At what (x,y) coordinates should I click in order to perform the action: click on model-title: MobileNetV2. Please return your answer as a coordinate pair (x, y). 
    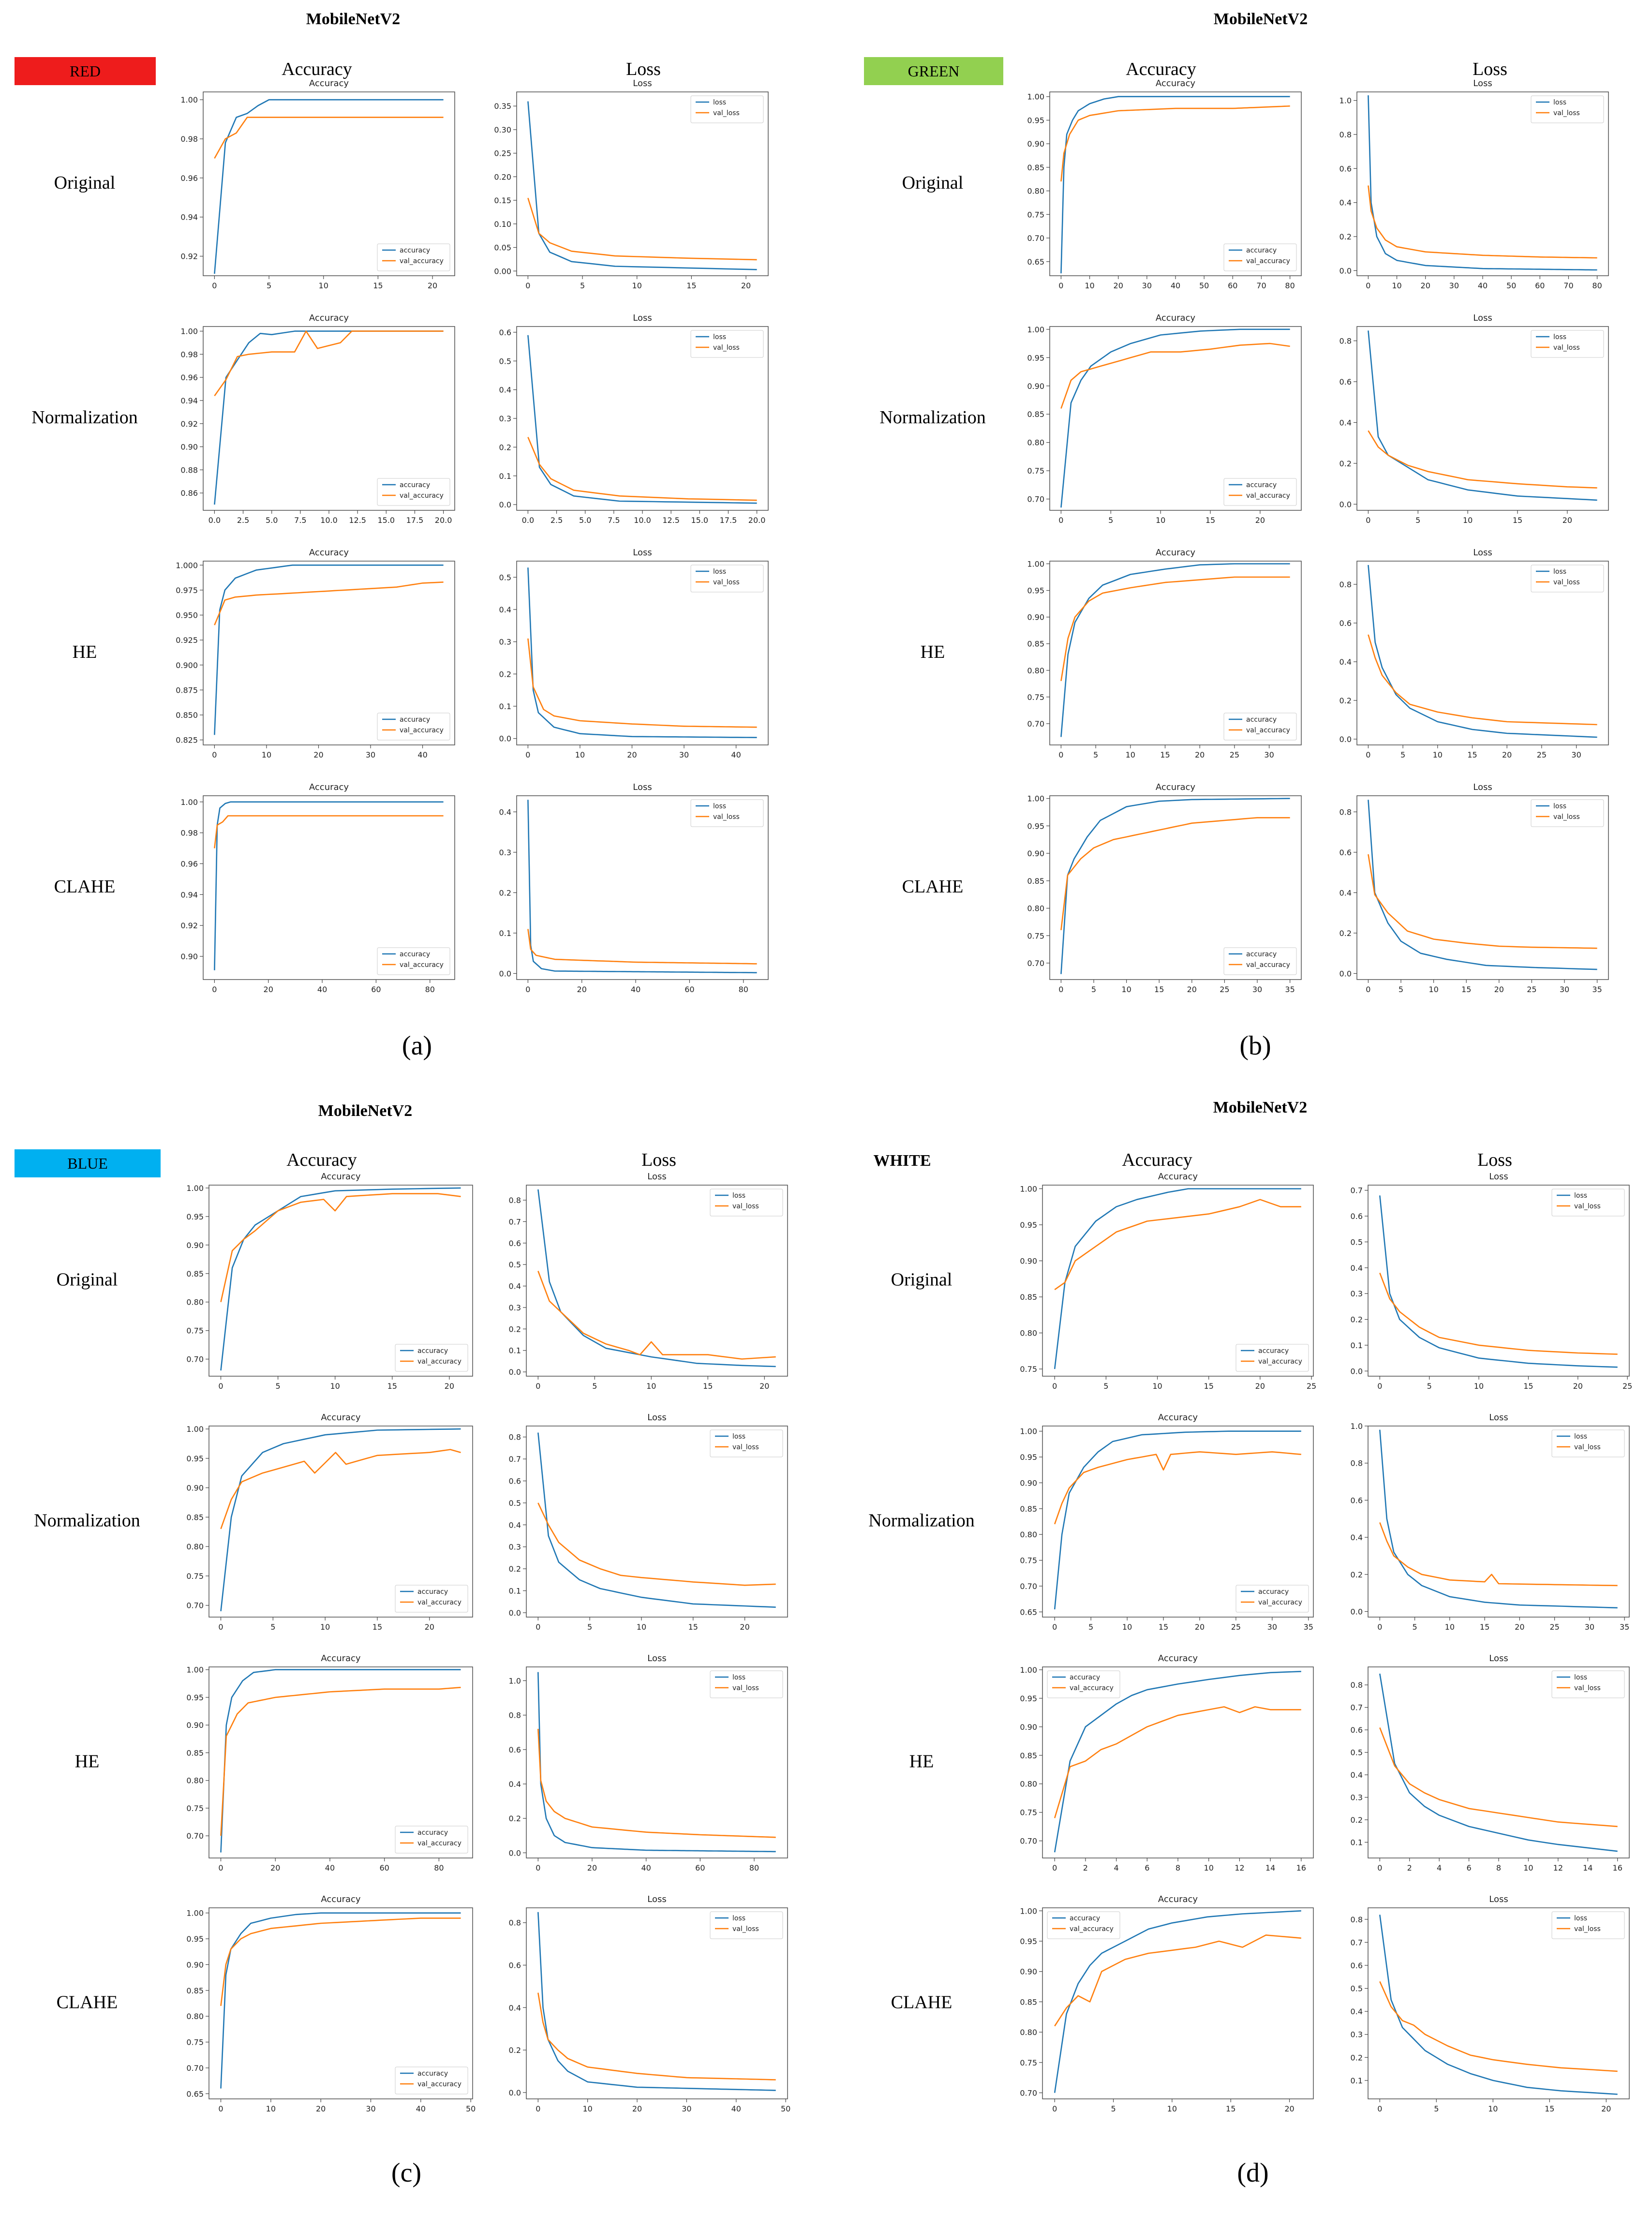
    Looking at the image, I should click on (365, 1111).